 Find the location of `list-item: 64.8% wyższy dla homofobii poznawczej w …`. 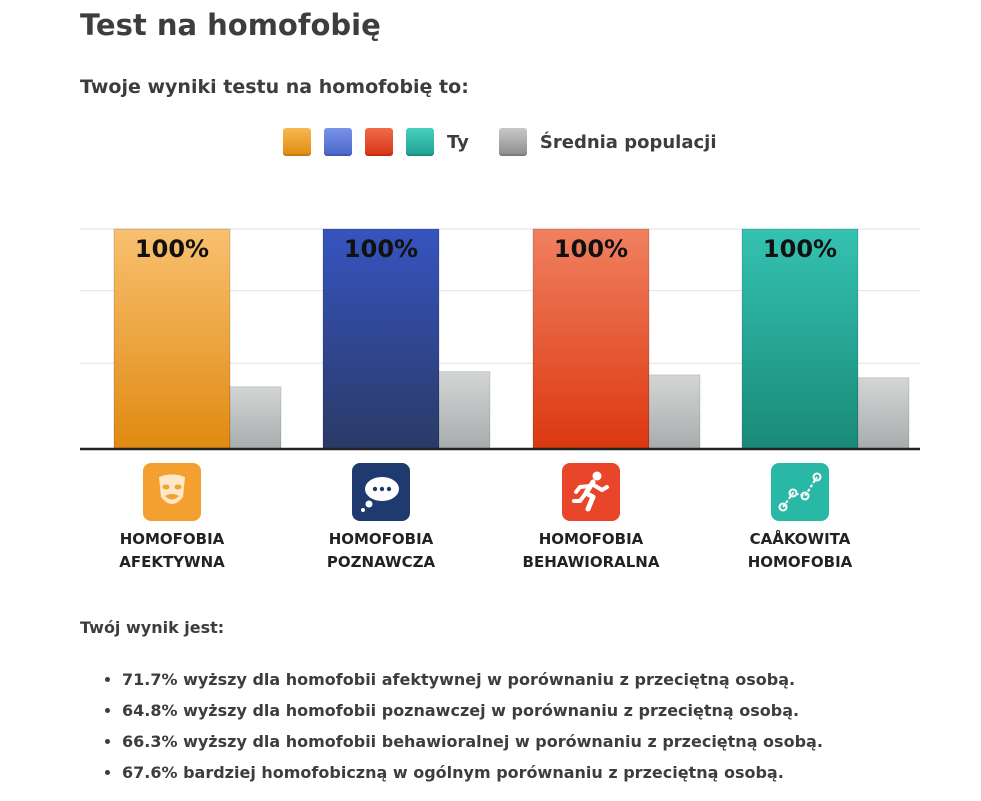

list-item: 64.8% wyższy dla homofobii poznawczej w … is located at coordinates (472, 710).